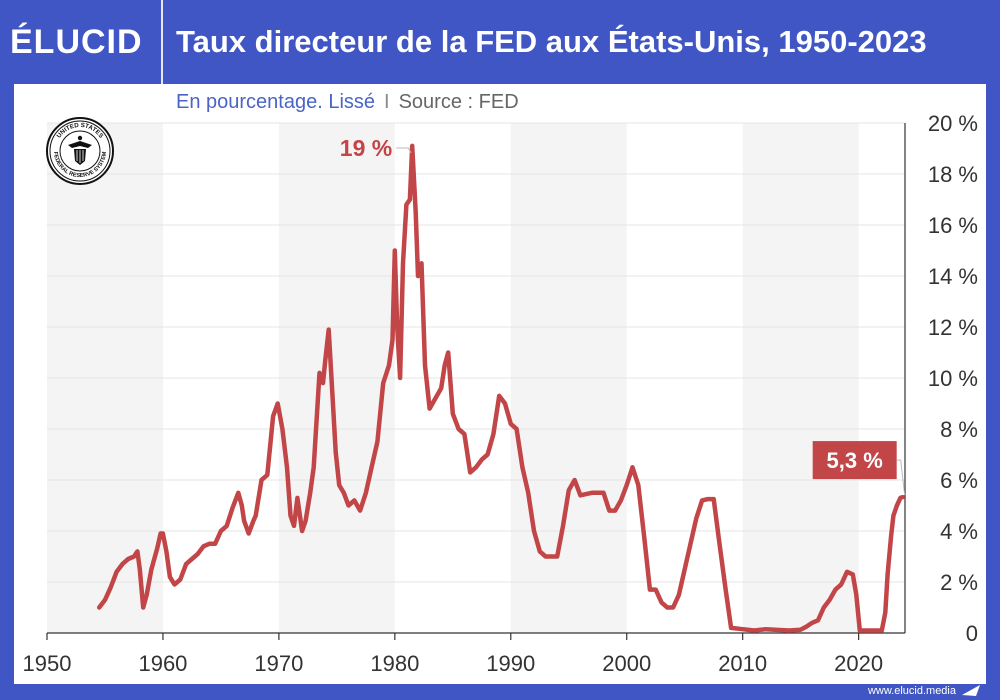 This screenshot has height=700, width=1000. What do you see at coordinates (162, 663) in the screenshot?
I see `x-tick-label: 1960` at bounding box center [162, 663].